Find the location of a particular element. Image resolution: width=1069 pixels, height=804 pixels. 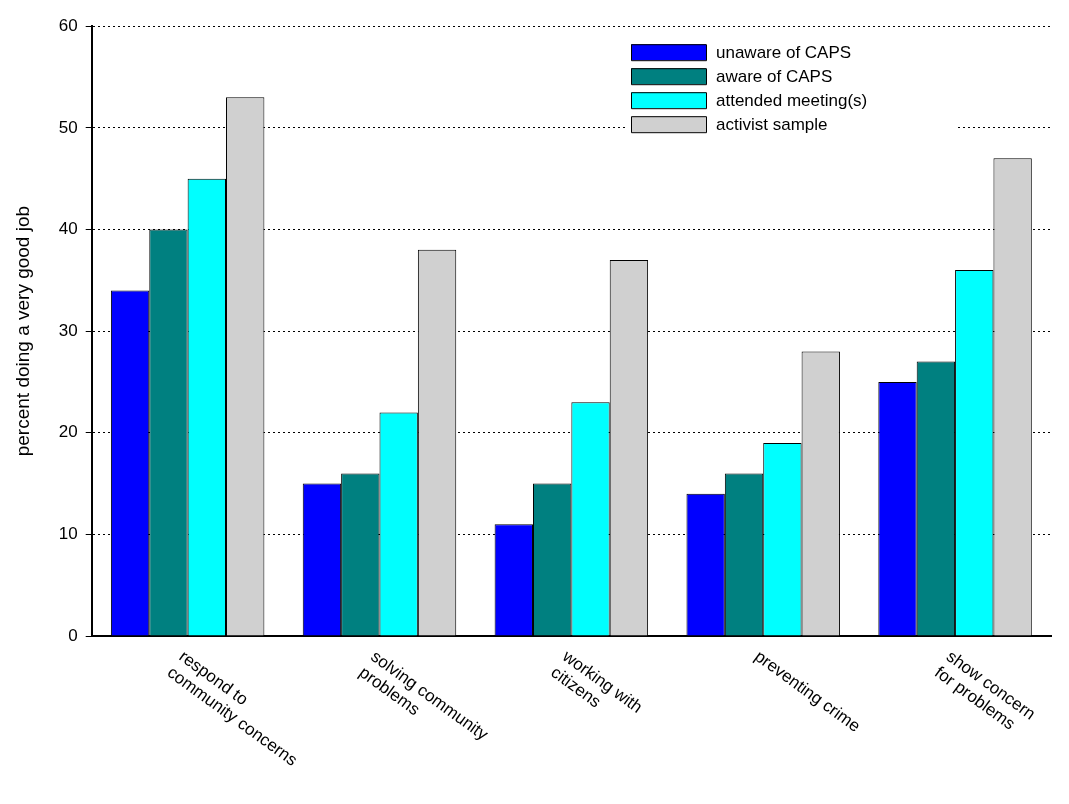

y-tick-label: 50 is located at coordinates (68, 127).